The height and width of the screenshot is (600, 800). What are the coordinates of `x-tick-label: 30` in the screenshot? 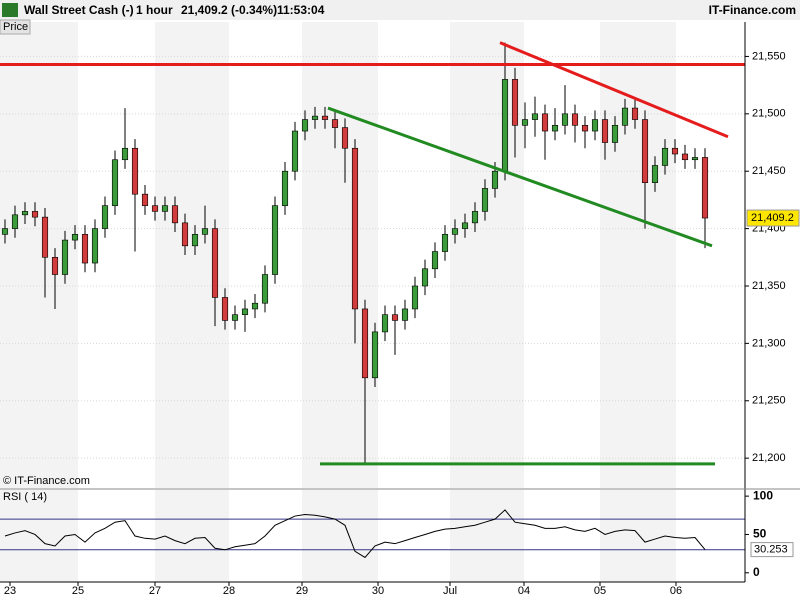 It's located at (378, 591).